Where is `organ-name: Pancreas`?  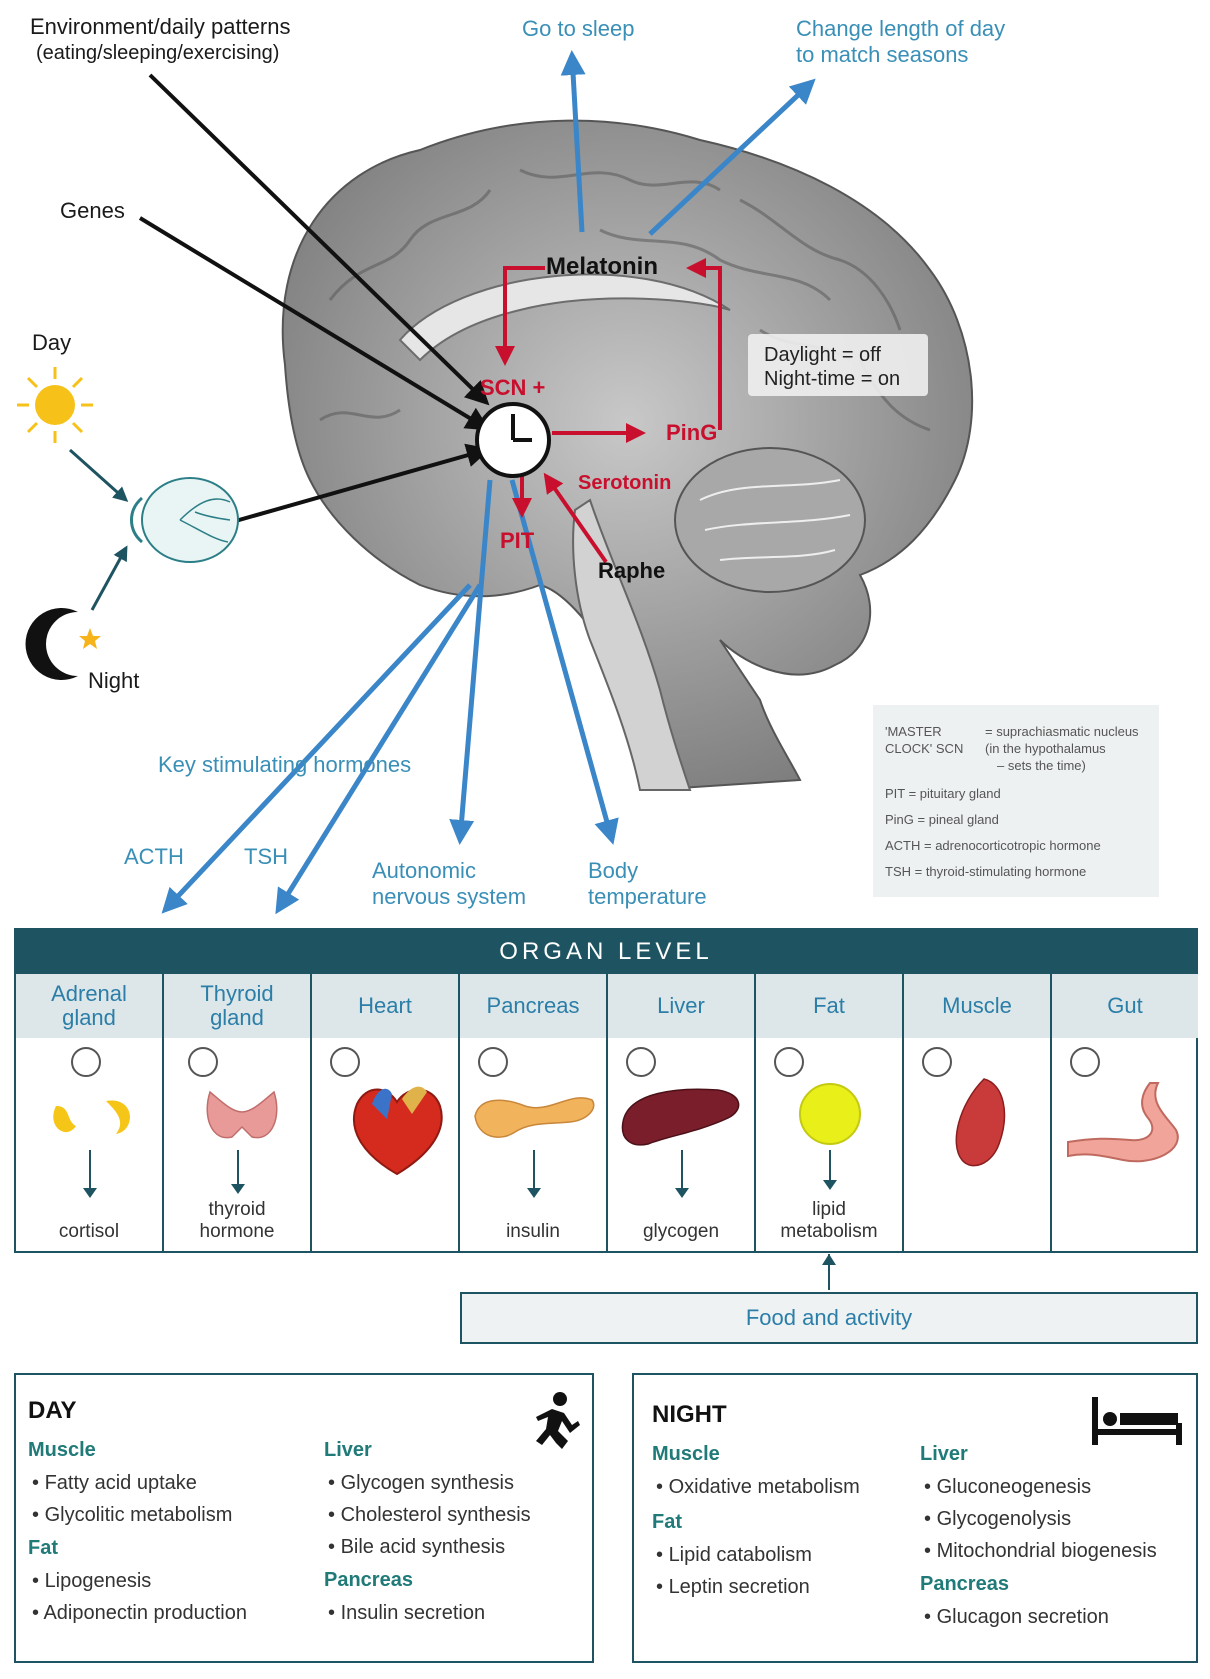 organ-name: Pancreas is located at coordinates (533, 1006).